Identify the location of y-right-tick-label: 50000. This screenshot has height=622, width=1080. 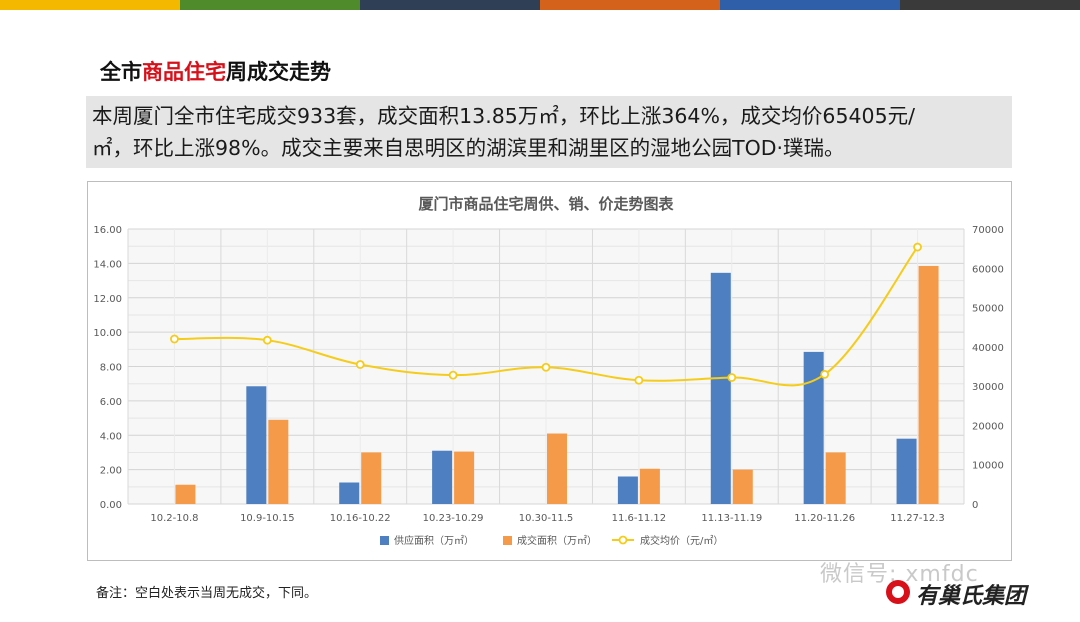
(988, 309).